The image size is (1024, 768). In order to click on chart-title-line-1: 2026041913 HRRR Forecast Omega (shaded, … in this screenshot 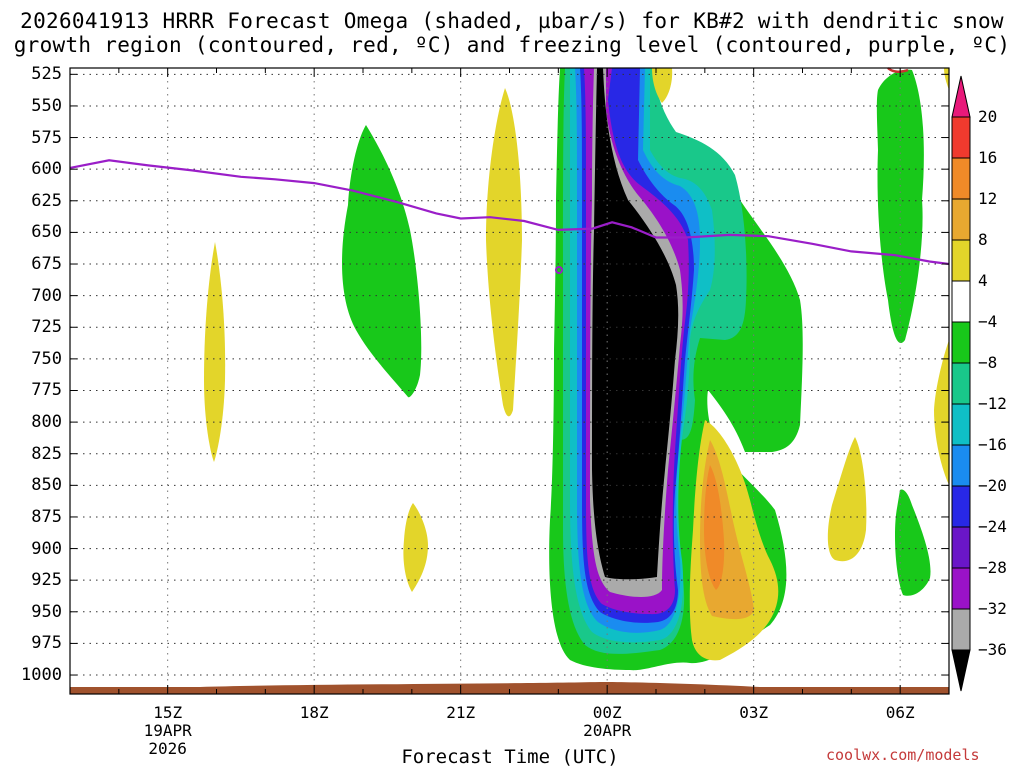, I will do `click(512, 21)`.